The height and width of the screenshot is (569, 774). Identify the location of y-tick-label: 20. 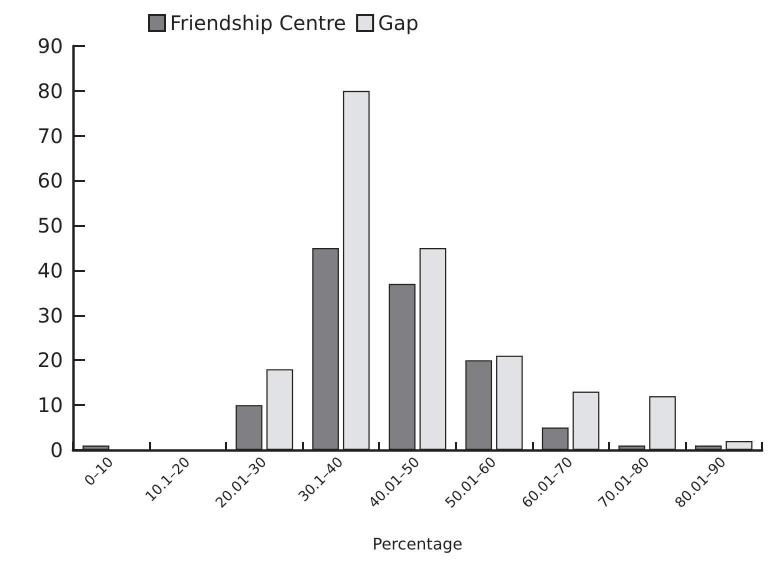
(50, 360).